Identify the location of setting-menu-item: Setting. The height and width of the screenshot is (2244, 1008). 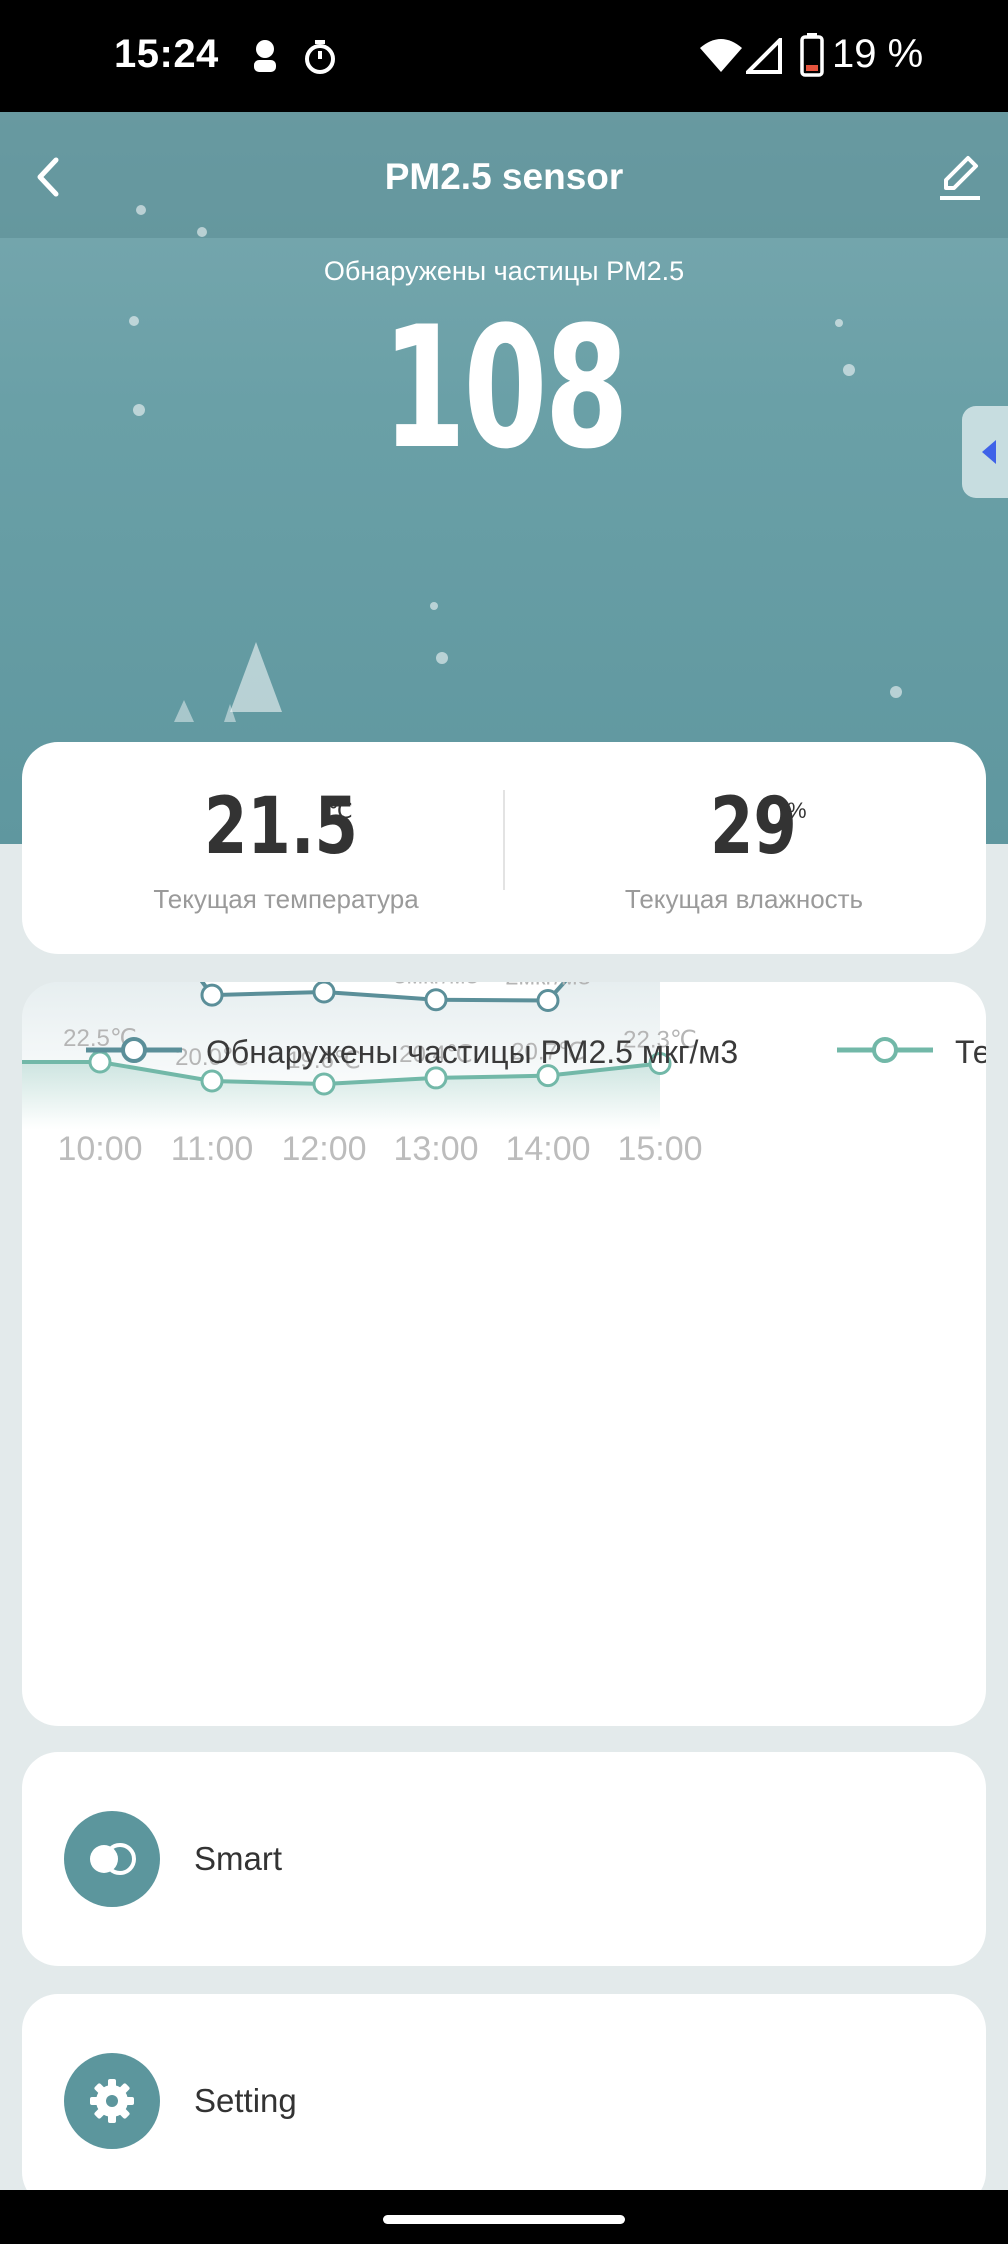
(504, 2101).